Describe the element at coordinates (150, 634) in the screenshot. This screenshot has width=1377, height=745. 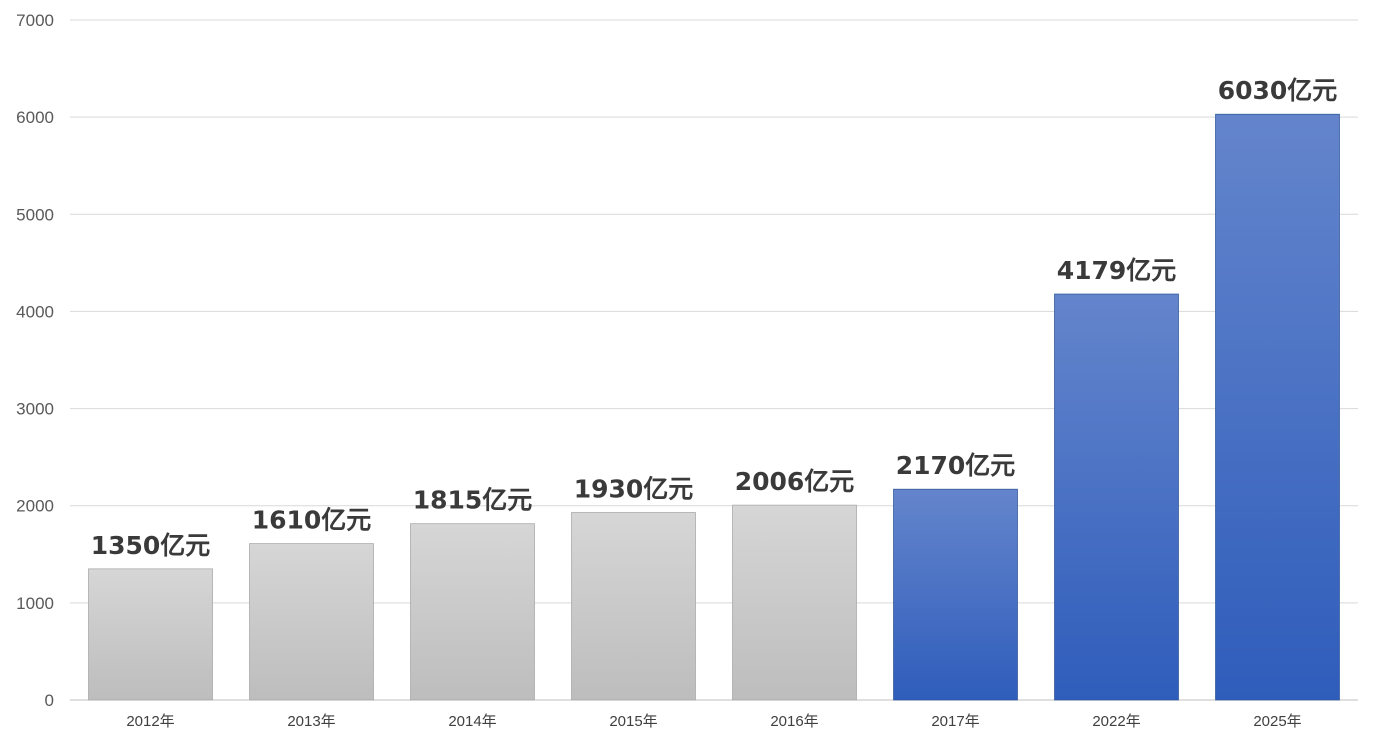
I see `bar-2012年` at that location.